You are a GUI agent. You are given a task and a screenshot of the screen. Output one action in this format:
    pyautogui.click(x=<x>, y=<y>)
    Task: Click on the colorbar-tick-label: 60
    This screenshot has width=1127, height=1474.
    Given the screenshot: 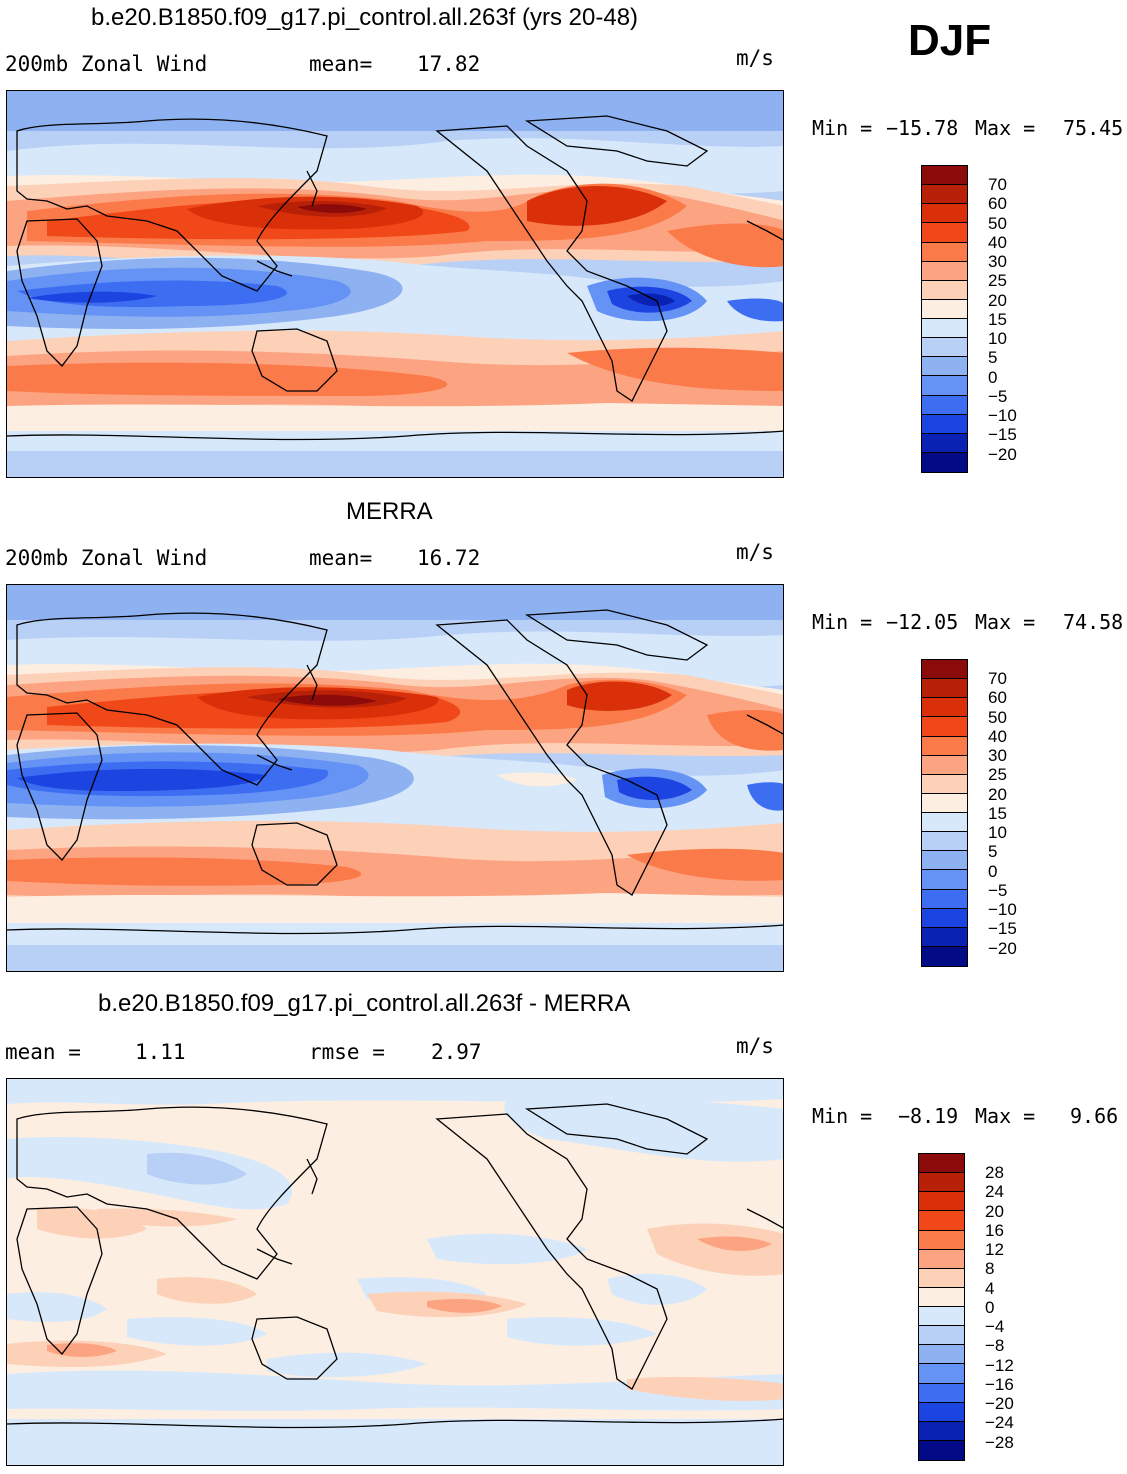 What is the action you would take?
    pyautogui.click(x=997, y=698)
    